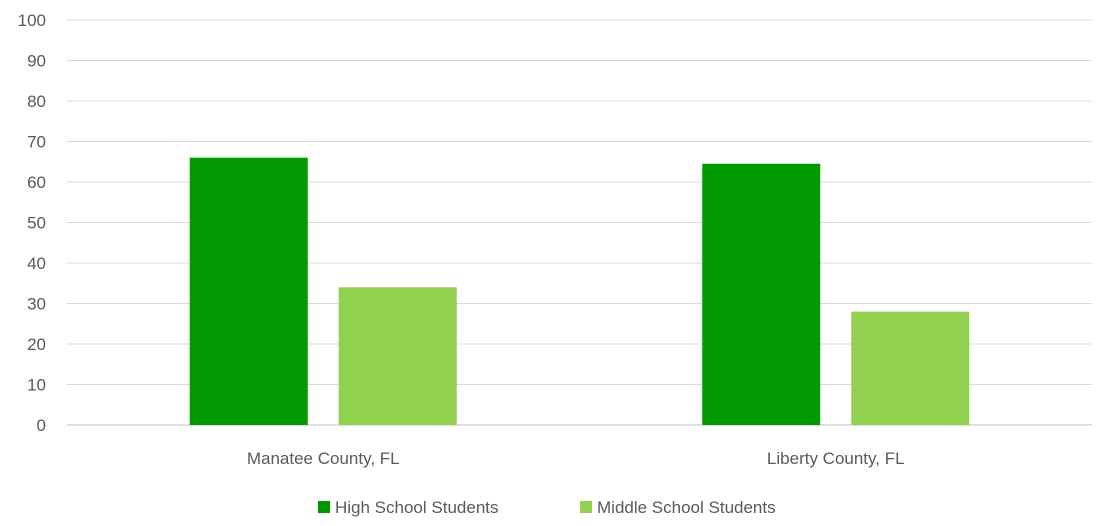 The image size is (1107, 526). I want to click on x-axis-categories: Manatee County, FL Liberty County, FL, so click(576, 458).